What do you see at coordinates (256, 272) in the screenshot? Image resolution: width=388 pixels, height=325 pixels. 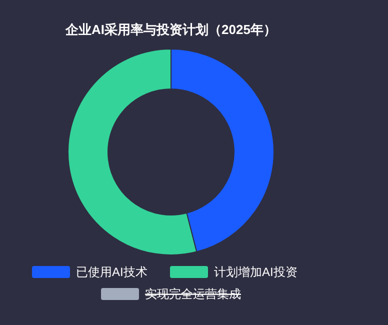 I see `legend-label: 计划增加AI投资` at bounding box center [256, 272].